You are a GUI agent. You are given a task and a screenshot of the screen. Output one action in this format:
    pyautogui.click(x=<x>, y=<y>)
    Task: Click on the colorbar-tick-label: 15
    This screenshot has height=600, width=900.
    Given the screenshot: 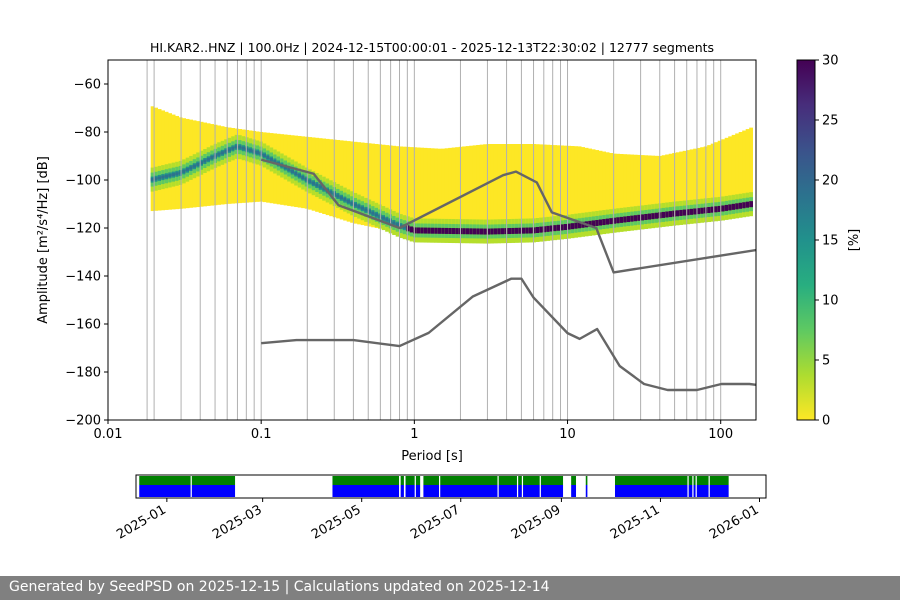 What is the action you would take?
    pyautogui.click(x=830, y=241)
    